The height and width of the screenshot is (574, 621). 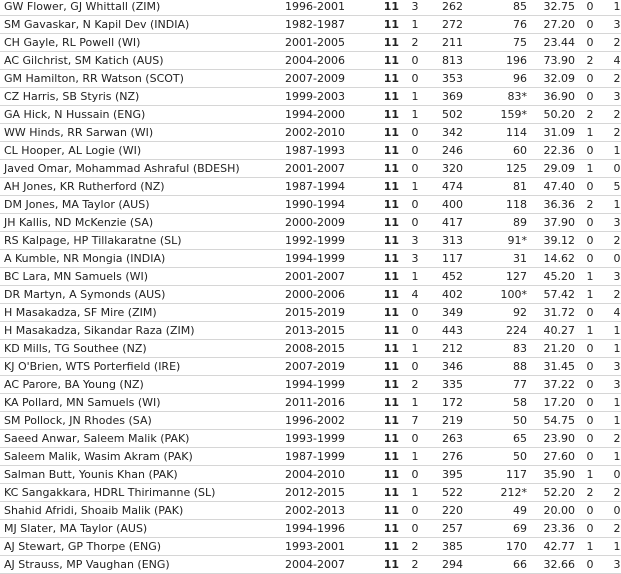 I want to click on runs-cell: 342, so click(x=445, y=132).